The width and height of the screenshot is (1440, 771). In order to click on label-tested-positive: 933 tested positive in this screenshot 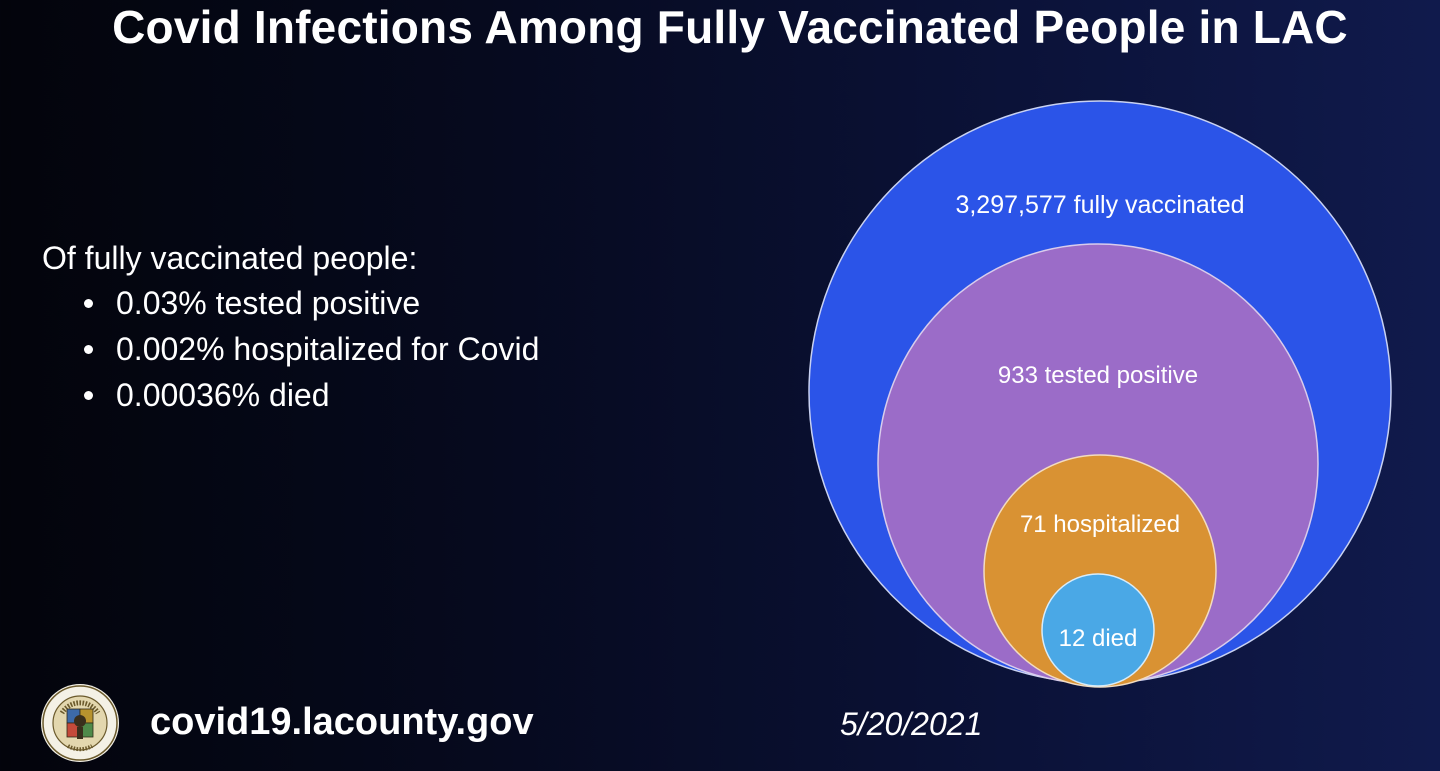, I will do `click(1098, 375)`.